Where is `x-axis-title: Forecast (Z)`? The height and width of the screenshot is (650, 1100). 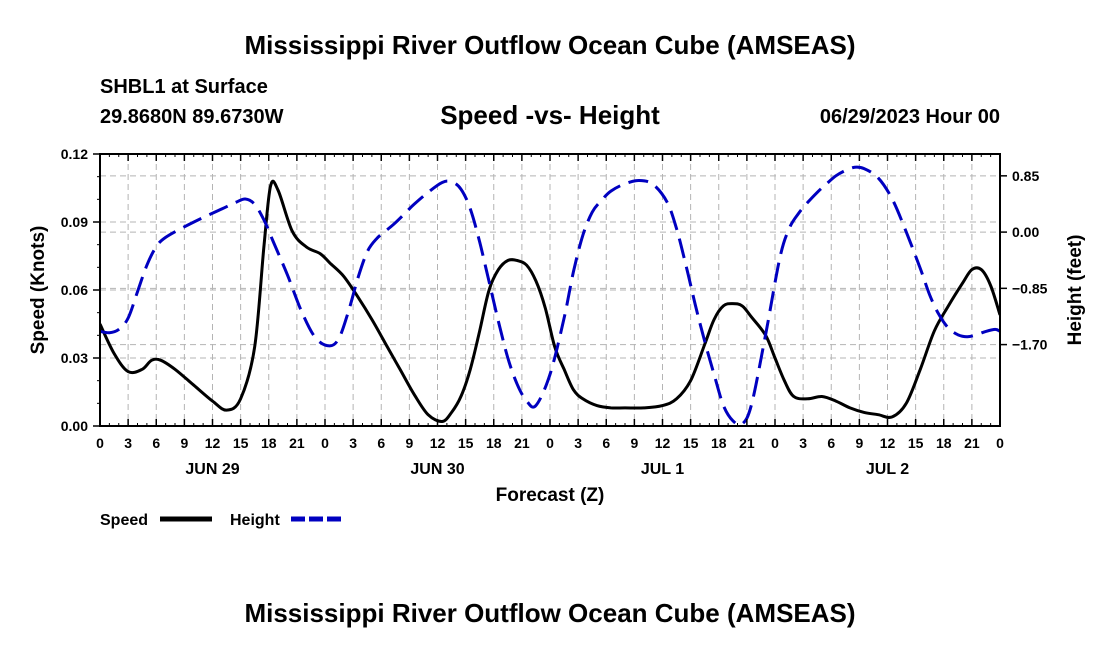 x-axis-title: Forecast (Z) is located at coordinates (550, 495).